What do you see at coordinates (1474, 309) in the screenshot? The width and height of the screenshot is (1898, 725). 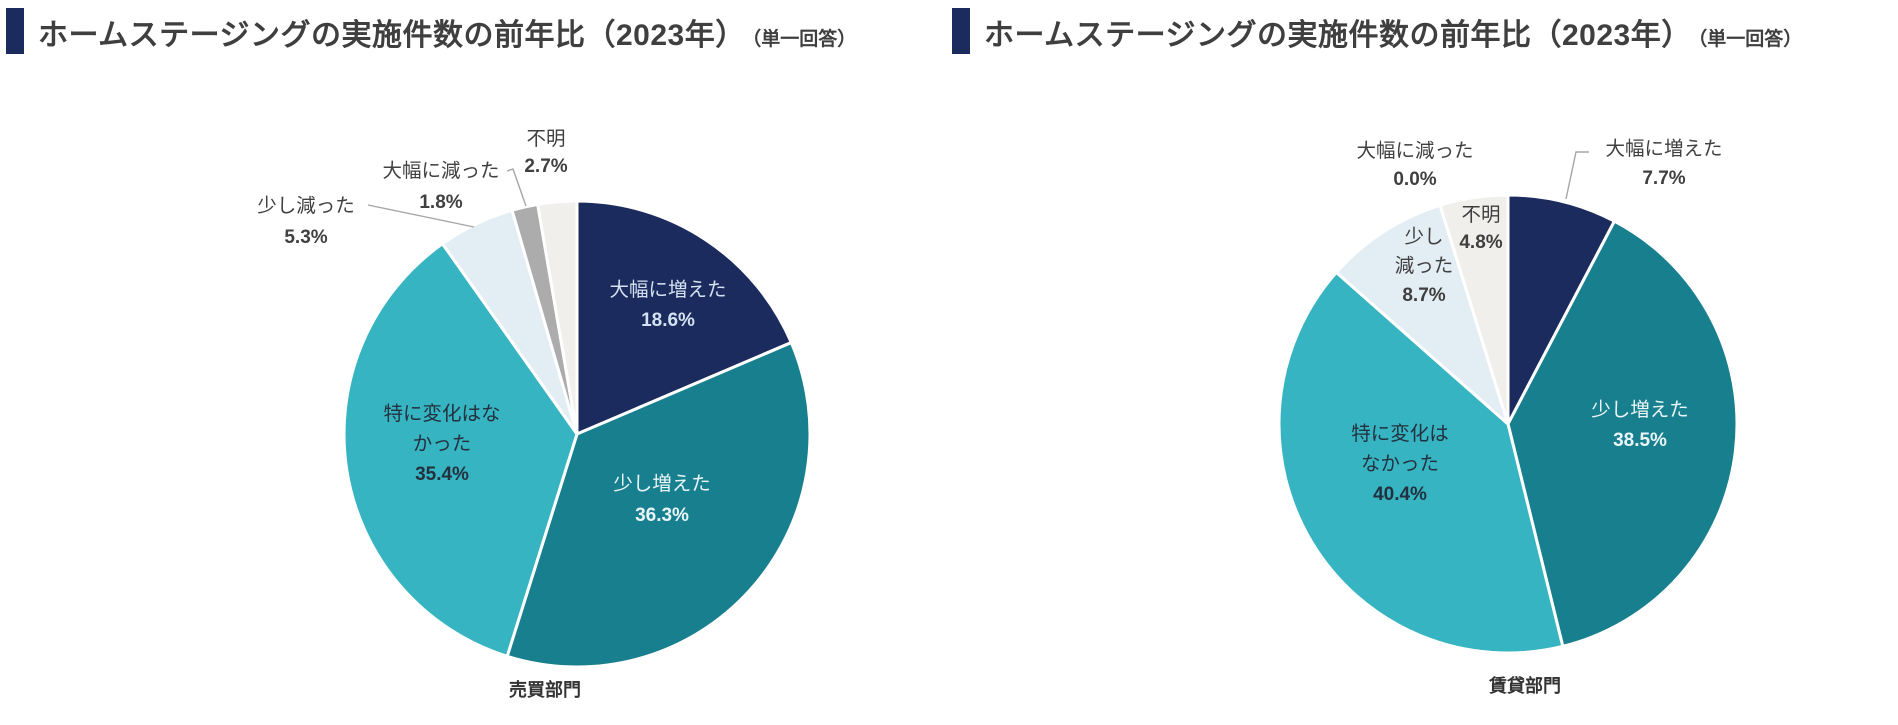 I see `pie-1-slice-unknown` at bounding box center [1474, 309].